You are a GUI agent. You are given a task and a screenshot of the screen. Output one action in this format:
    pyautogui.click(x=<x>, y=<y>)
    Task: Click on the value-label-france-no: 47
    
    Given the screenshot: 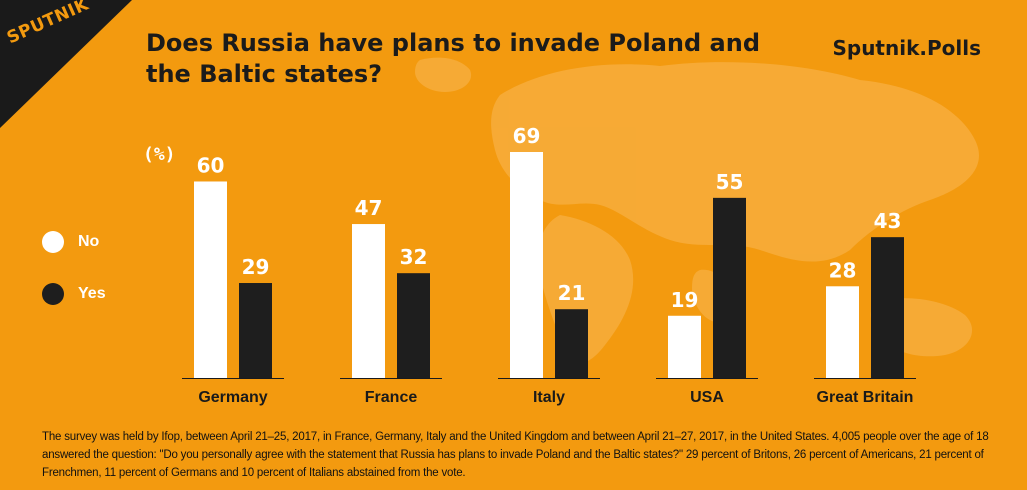 What is the action you would take?
    pyautogui.click(x=369, y=208)
    